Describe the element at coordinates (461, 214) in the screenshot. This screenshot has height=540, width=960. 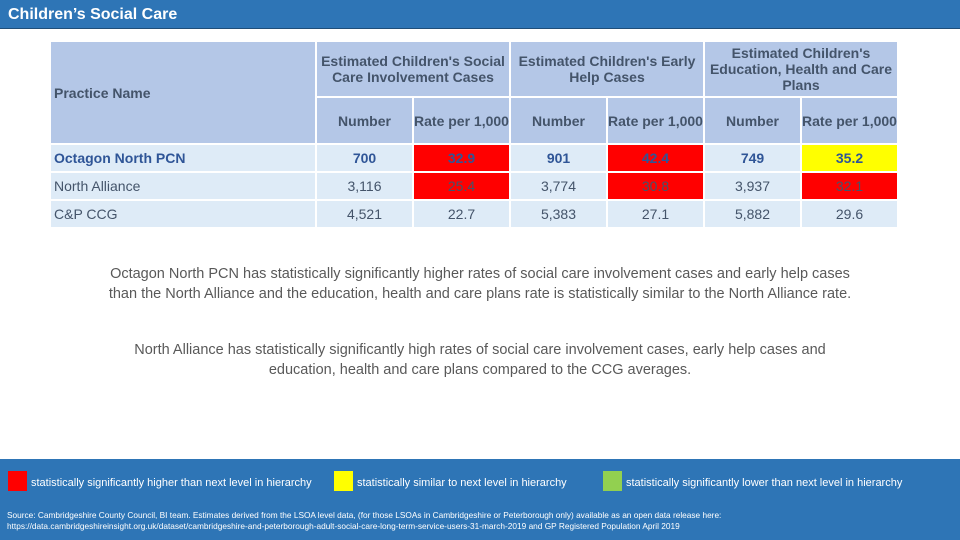
I see `table-cell: 22.7` at that location.